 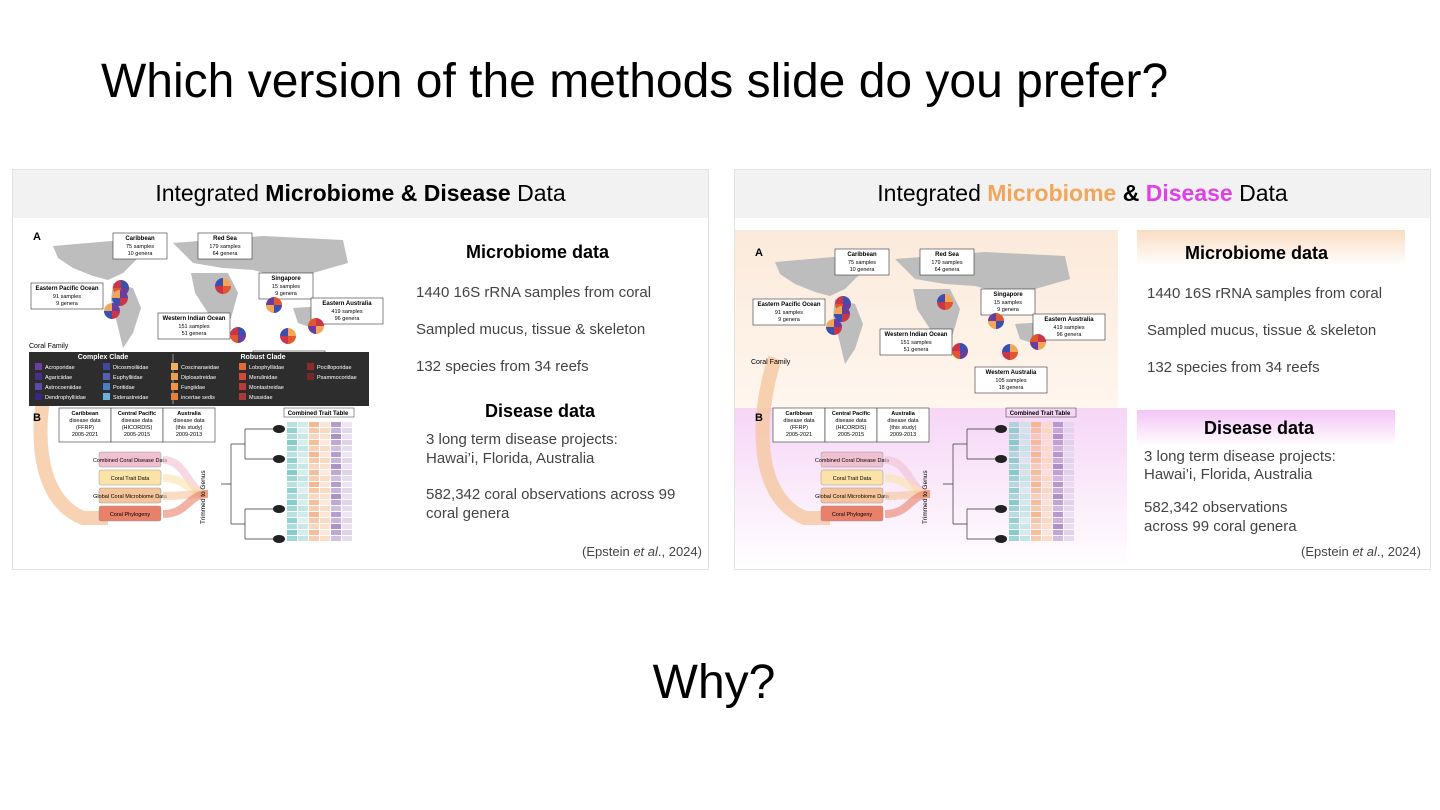 I want to click on coral-family-label: Coral Family, so click(x=771, y=362).